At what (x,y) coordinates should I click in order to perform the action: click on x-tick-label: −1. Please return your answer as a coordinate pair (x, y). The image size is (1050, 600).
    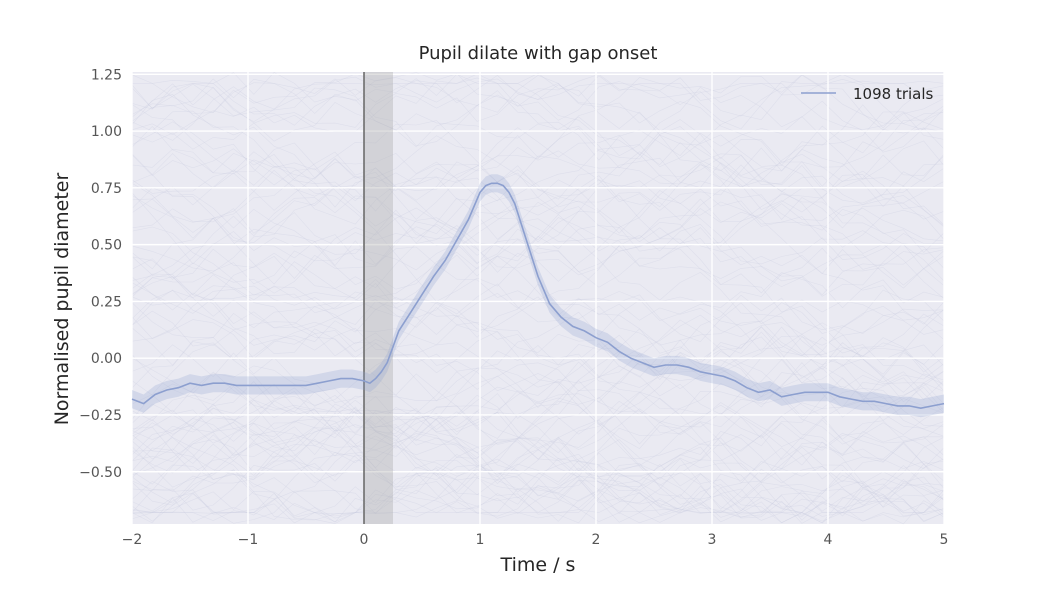
    Looking at the image, I should click on (248, 540).